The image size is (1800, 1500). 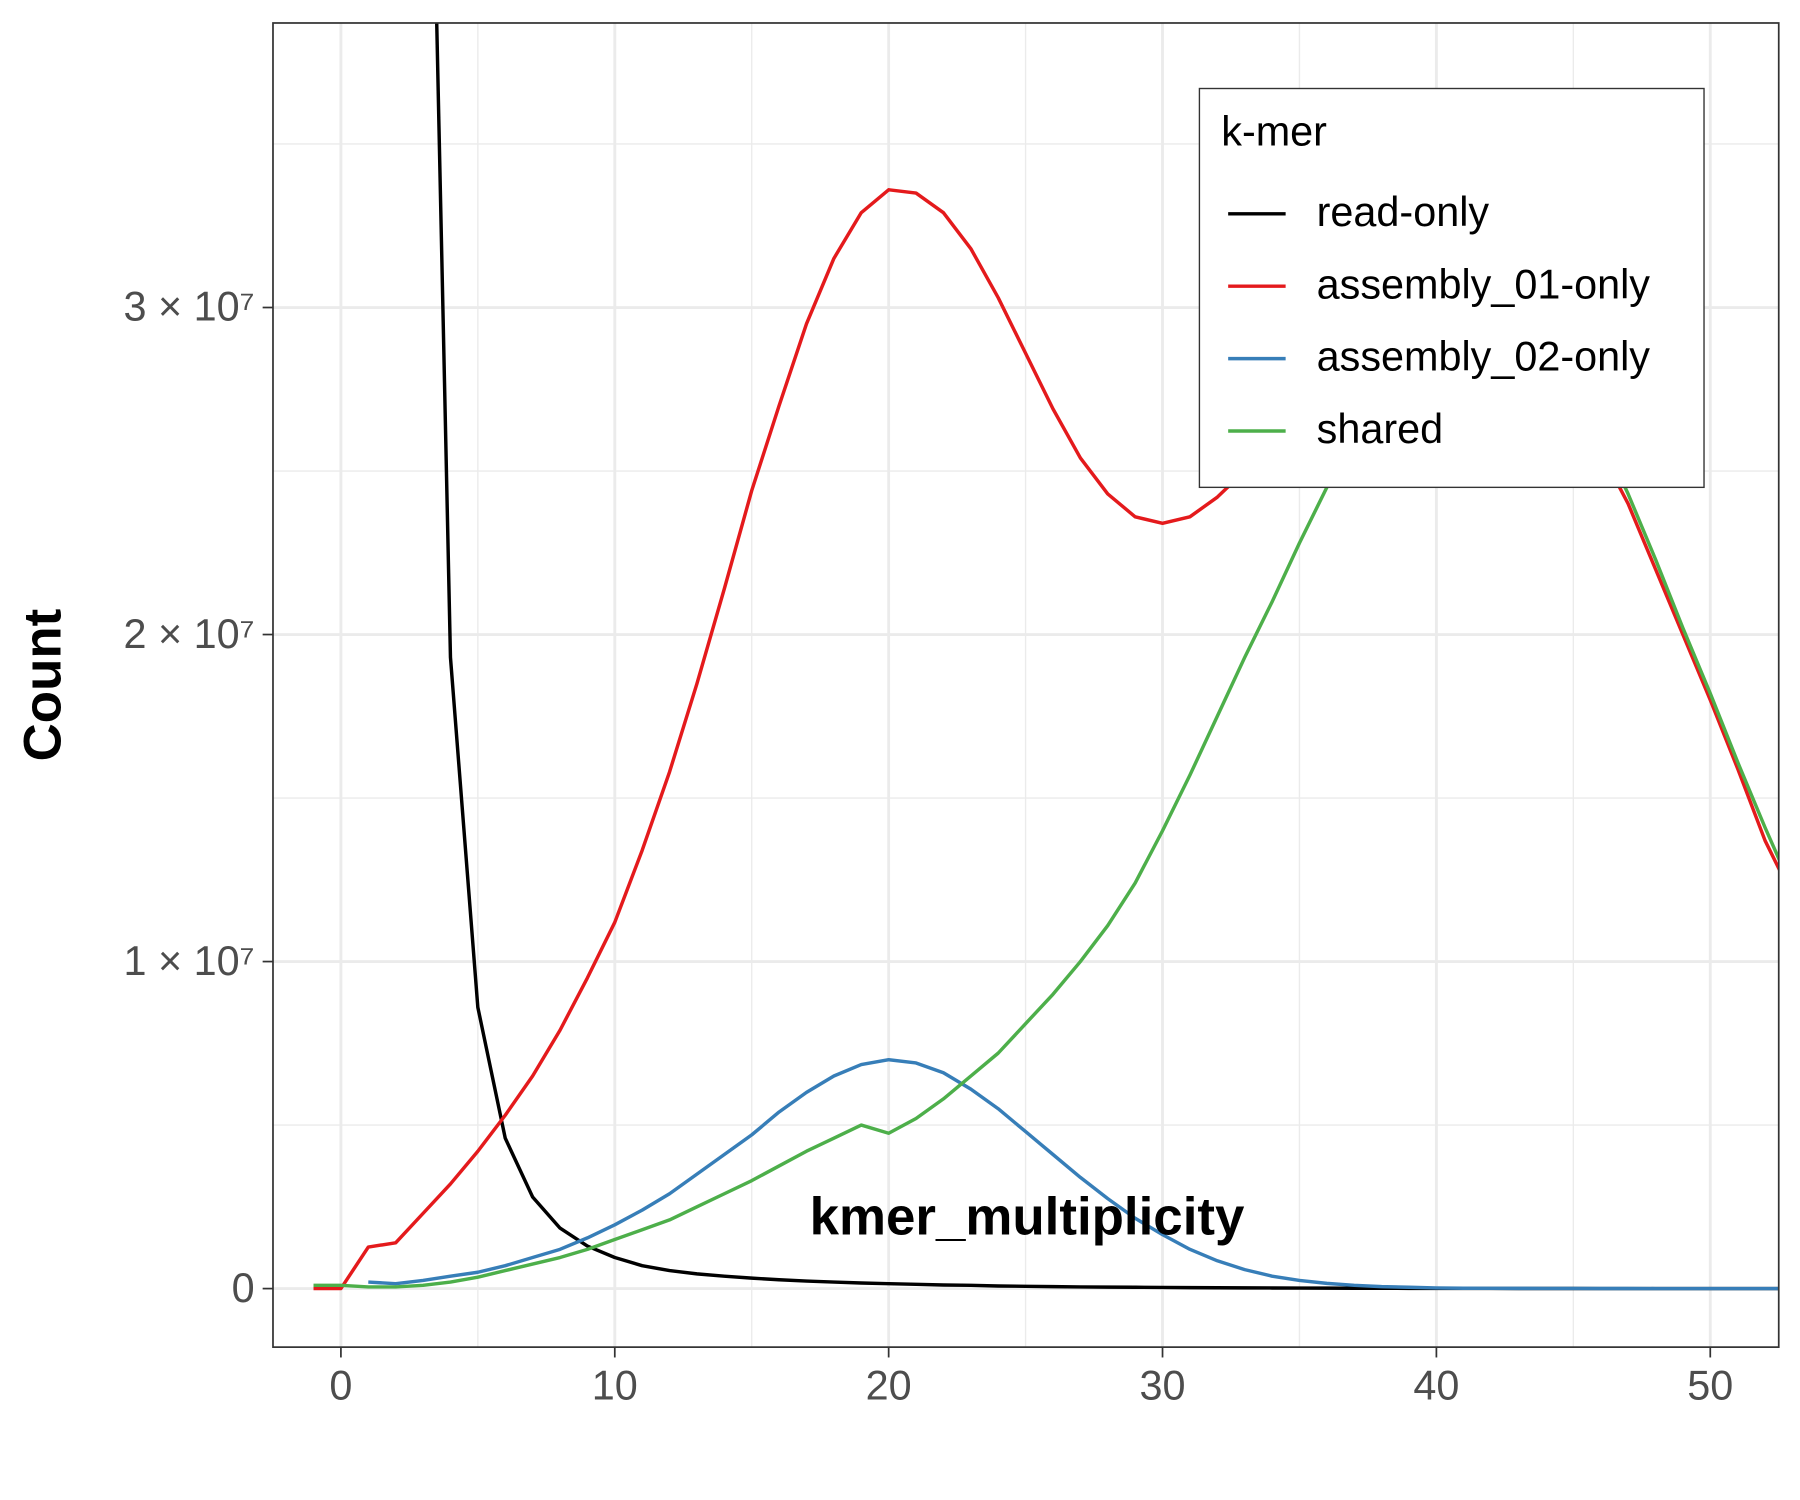 I want to click on x-tick-label: 0, so click(x=340, y=1385).